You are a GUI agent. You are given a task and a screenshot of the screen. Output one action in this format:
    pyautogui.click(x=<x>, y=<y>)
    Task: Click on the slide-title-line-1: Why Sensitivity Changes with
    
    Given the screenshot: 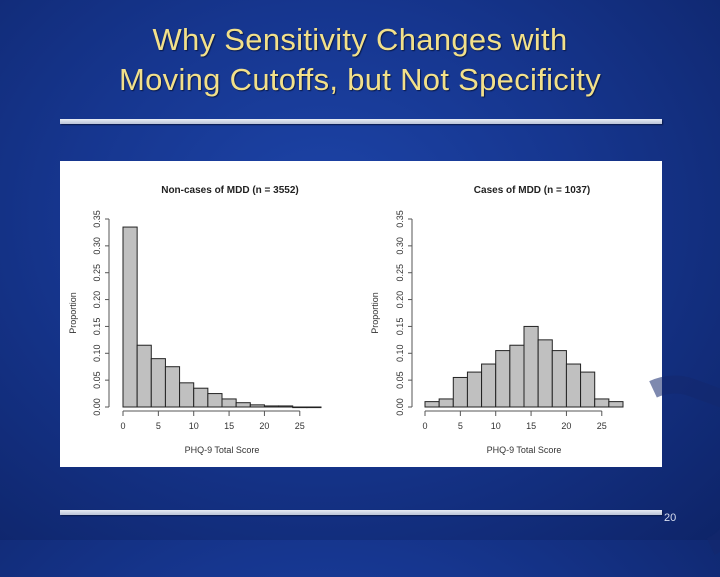 What is the action you would take?
    pyautogui.click(x=360, y=39)
    